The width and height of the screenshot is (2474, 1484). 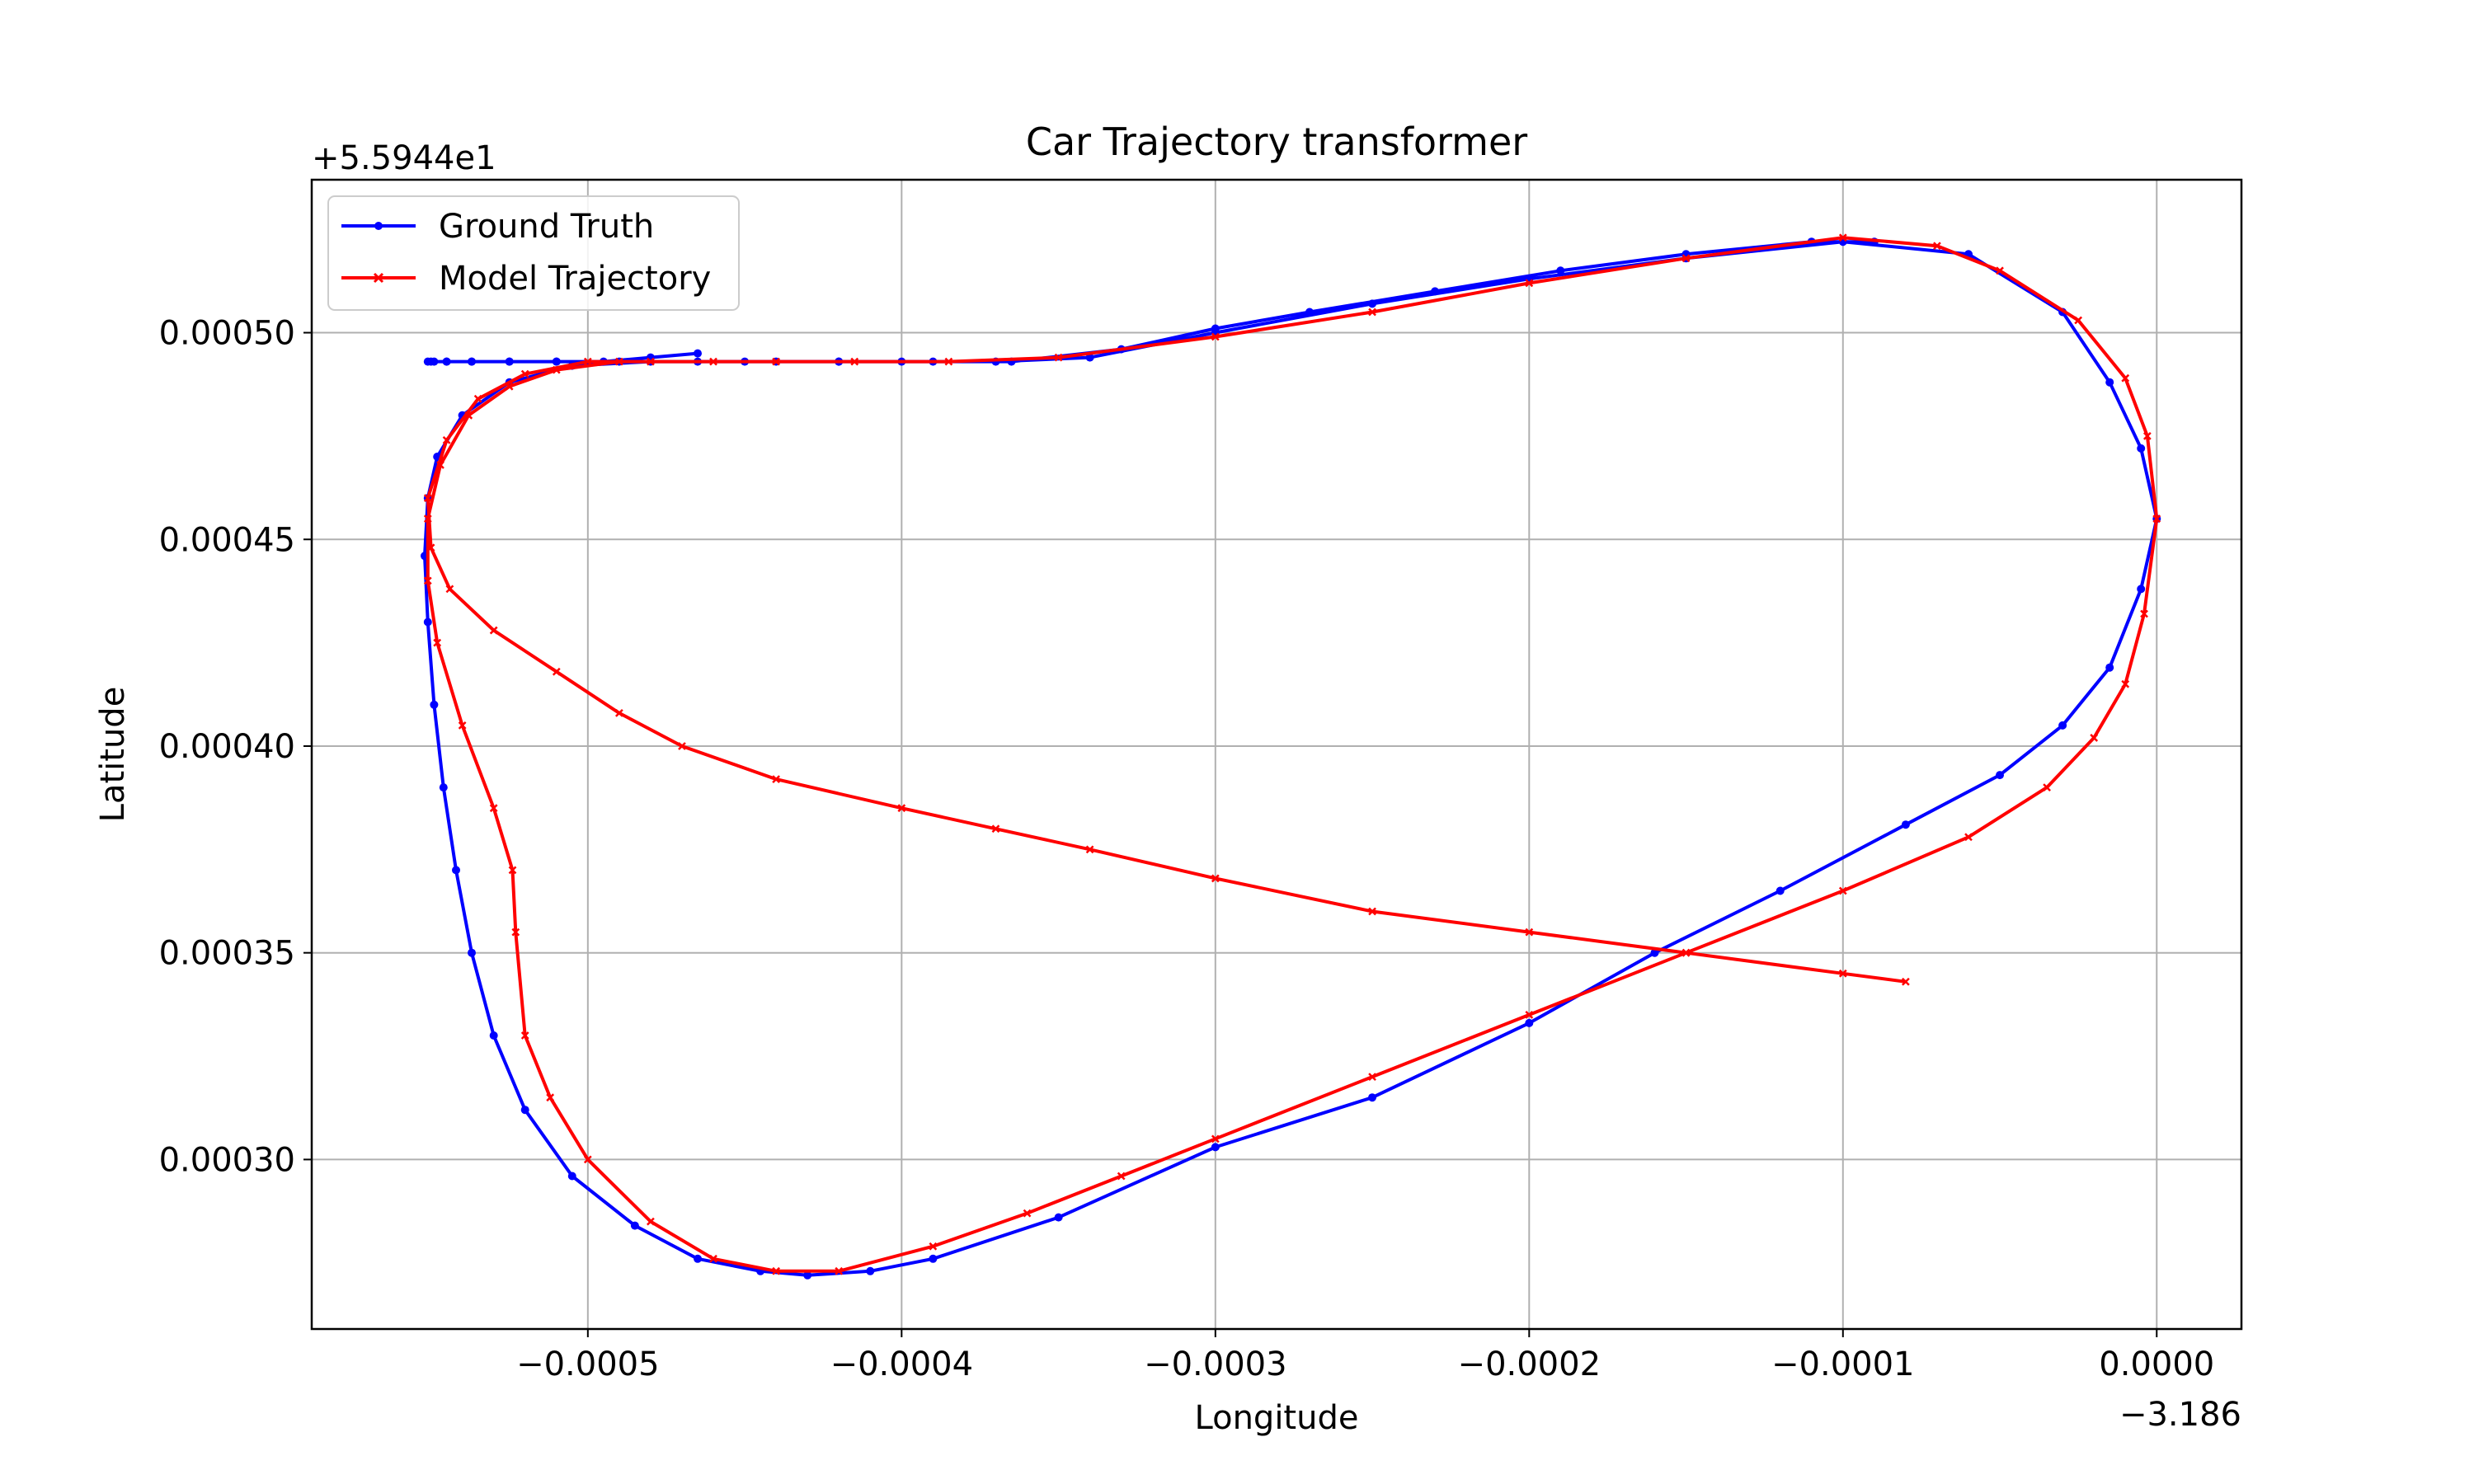 What do you see at coordinates (227, 1160) in the screenshot?
I see `y-tick-label: 0.00030` at bounding box center [227, 1160].